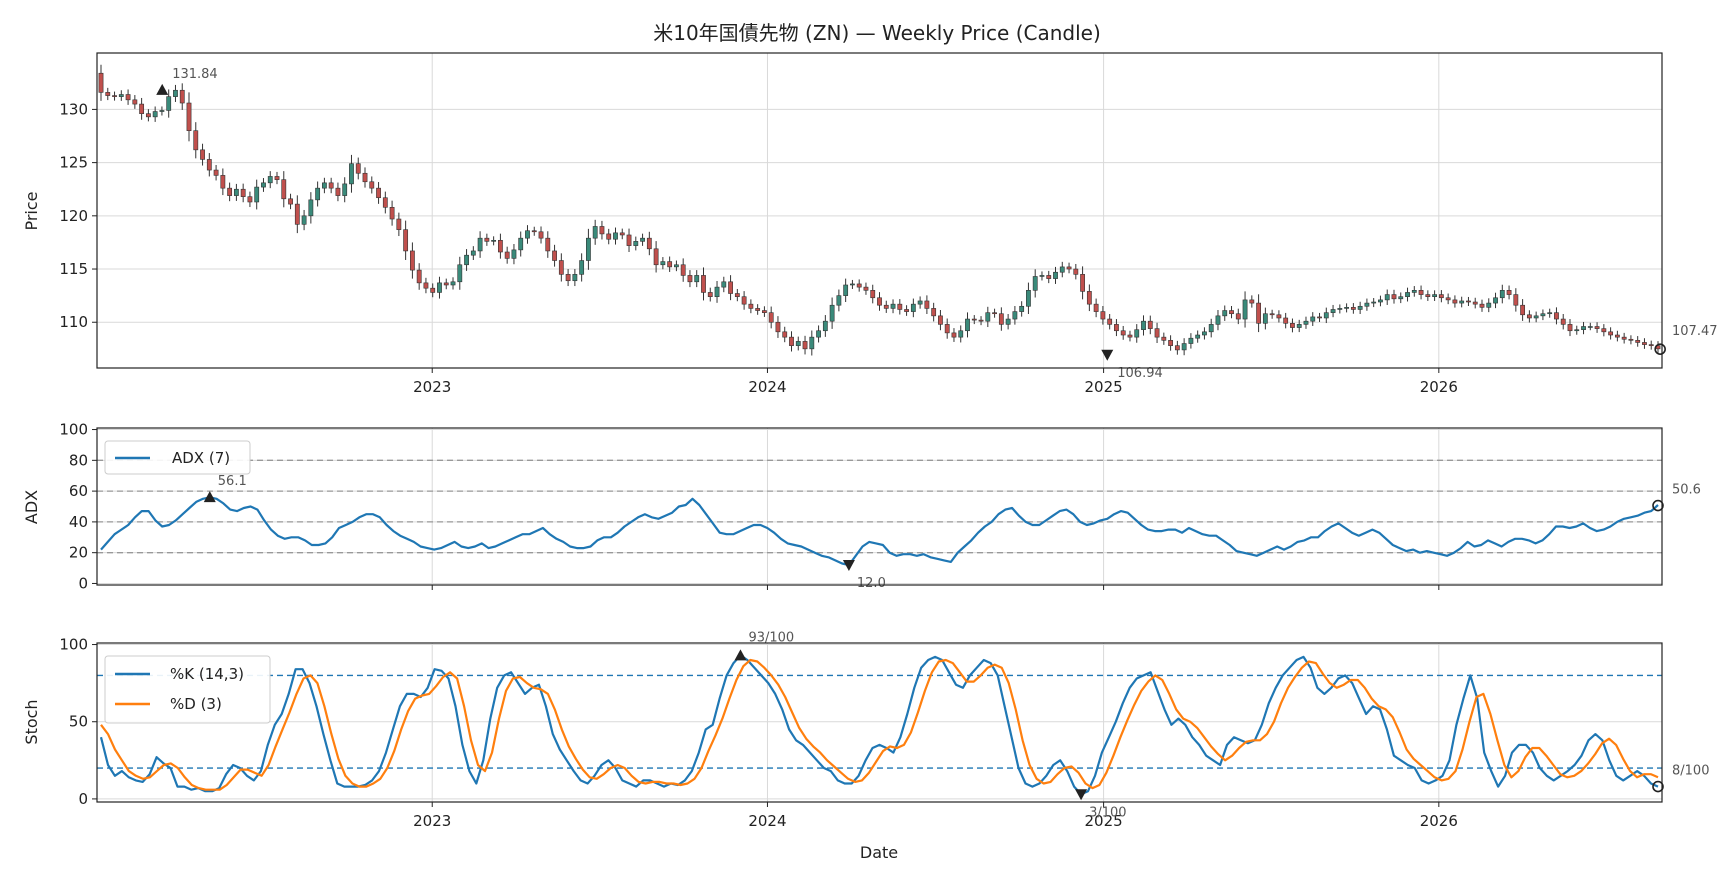 This screenshot has height=878, width=1728. I want to click on price-x-tick-label: 2025, so click(1104, 387).